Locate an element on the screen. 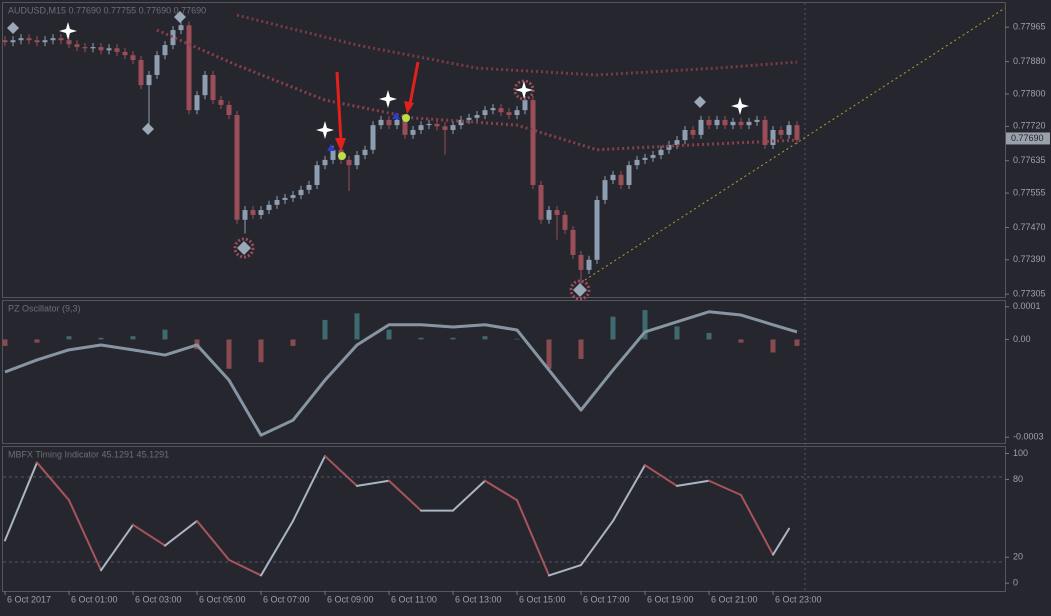 This screenshot has width=1051, height=616. y-tick-label: 100 is located at coordinates (1020, 453).